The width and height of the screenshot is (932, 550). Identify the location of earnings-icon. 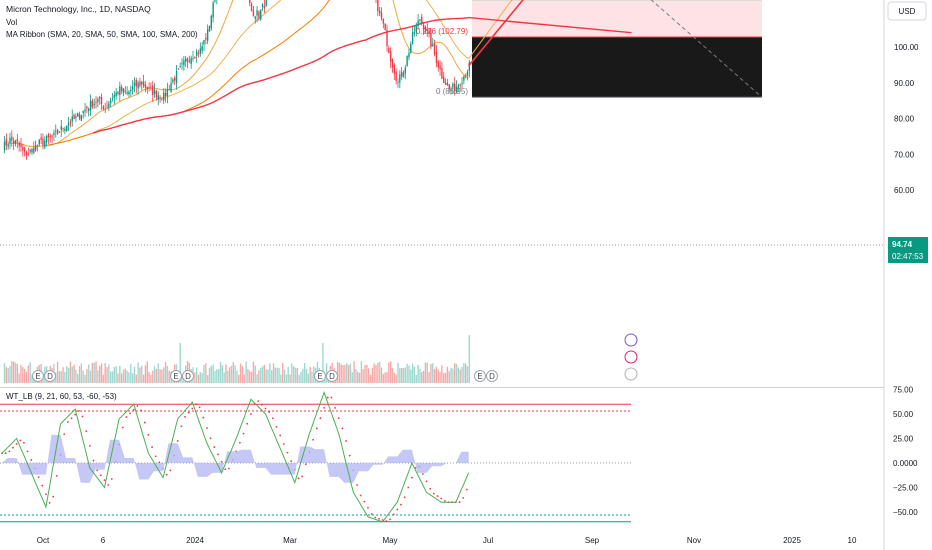
(631, 374).